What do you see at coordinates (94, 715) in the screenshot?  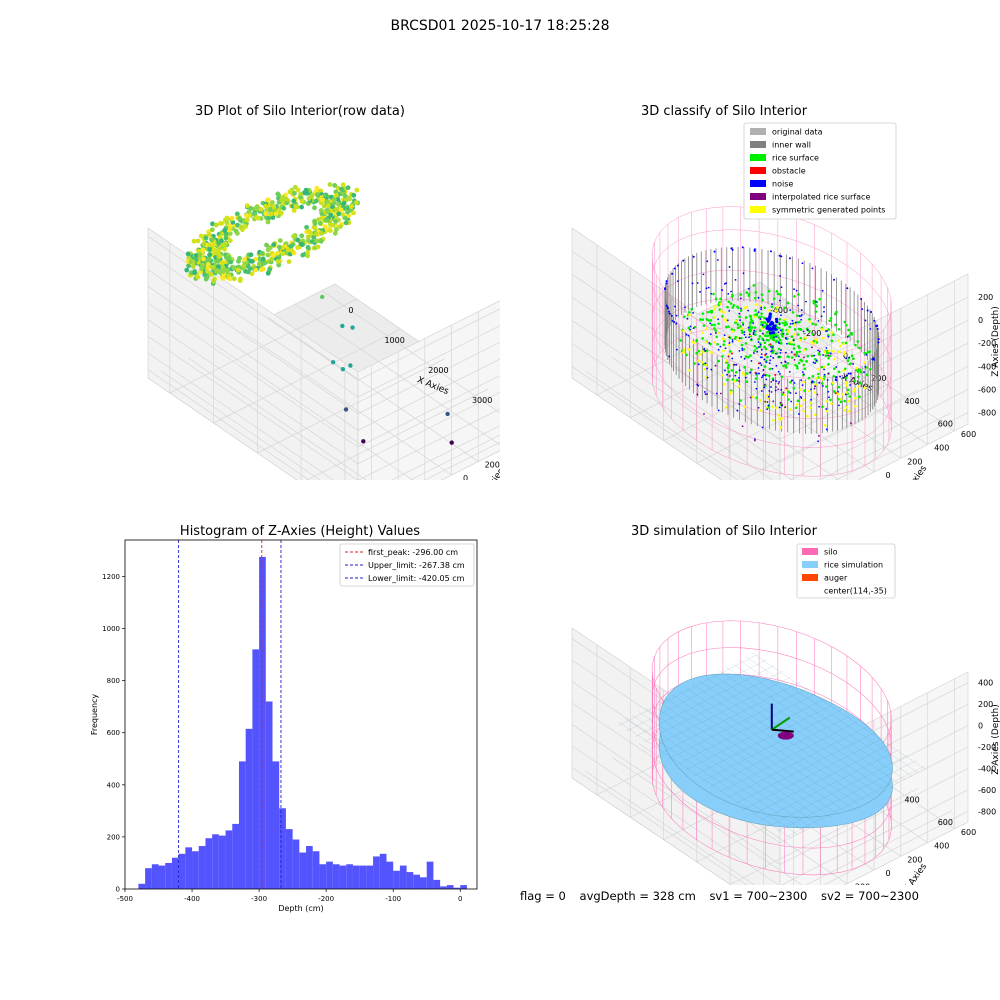 I see `p3-ylabel: Frequency` at bounding box center [94, 715].